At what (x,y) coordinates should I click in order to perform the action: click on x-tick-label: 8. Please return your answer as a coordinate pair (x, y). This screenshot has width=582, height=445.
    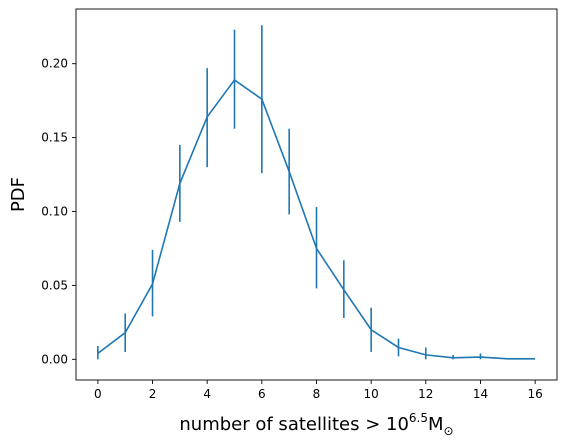
    Looking at the image, I should click on (317, 394).